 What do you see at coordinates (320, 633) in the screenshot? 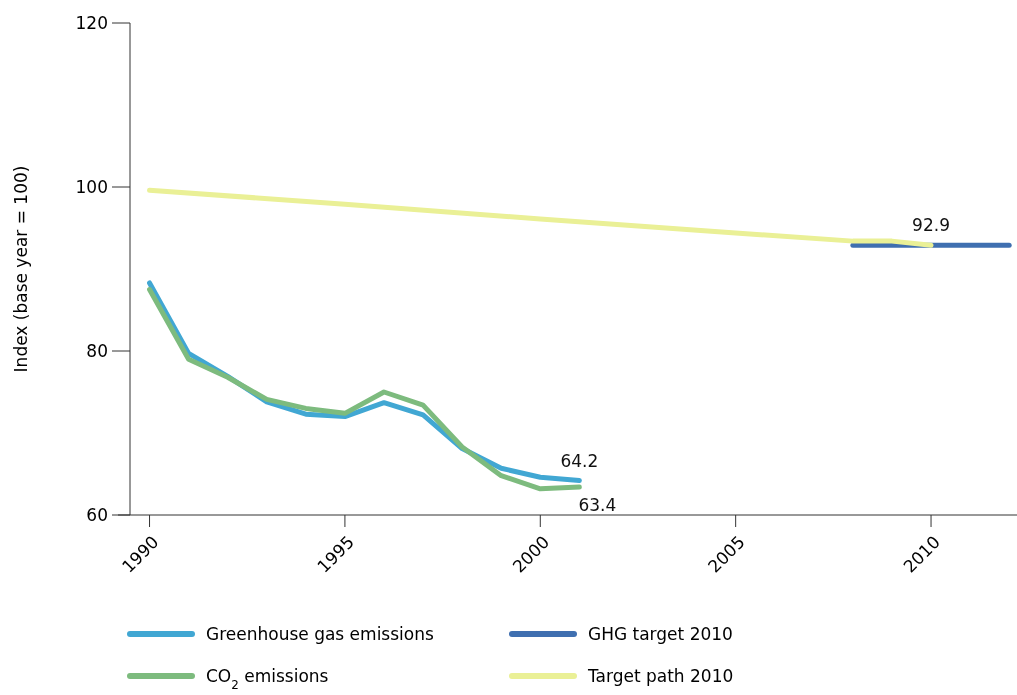
I see `legend-label: Greenhouse gas emissions` at bounding box center [320, 633].